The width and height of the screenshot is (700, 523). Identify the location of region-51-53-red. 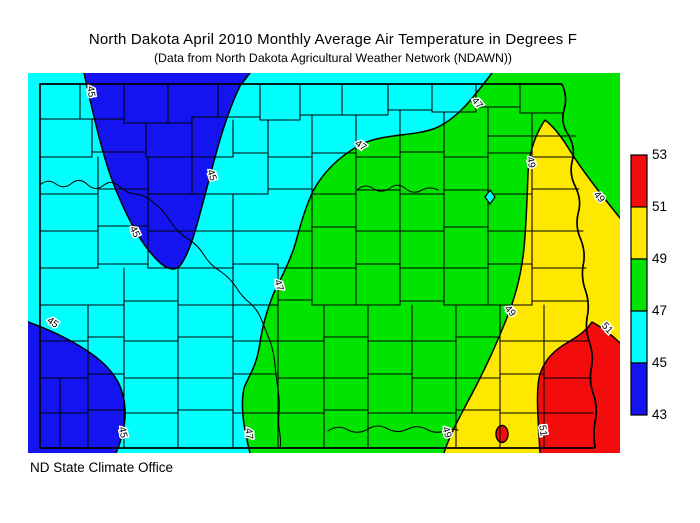
(578, 387).